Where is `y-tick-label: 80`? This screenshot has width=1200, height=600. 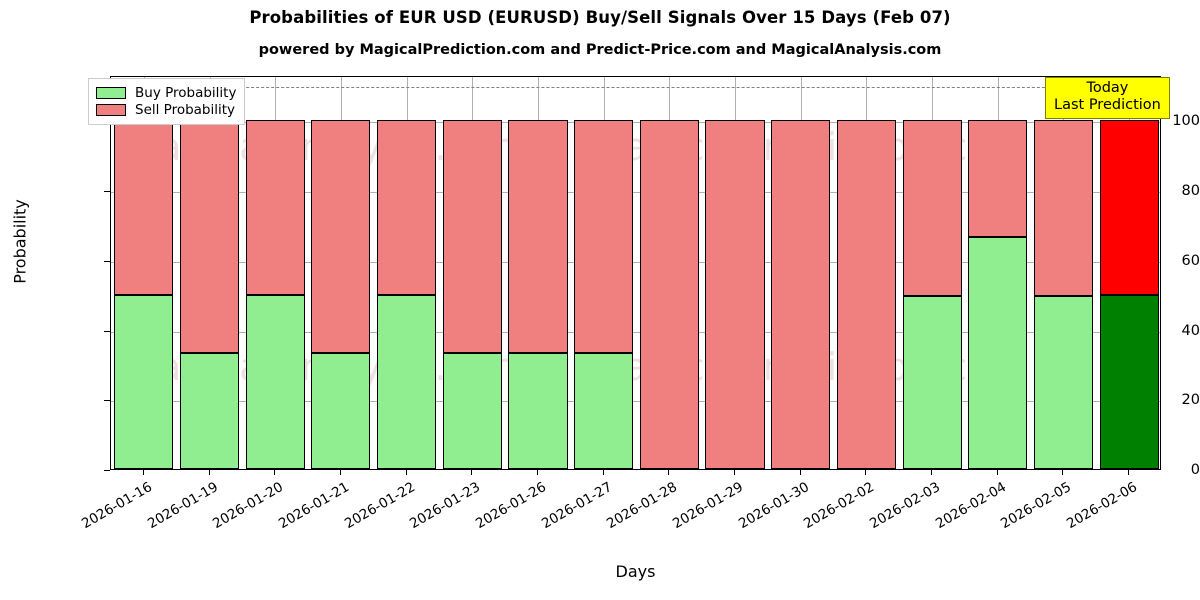 y-tick-label: 80 is located at coordinates (1190, 191).